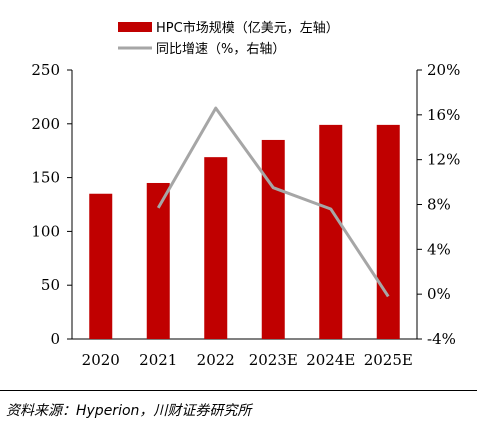 This screenshot has height=429, width=477. I want to click on right-tick-label: 8%, so click(439, 205).